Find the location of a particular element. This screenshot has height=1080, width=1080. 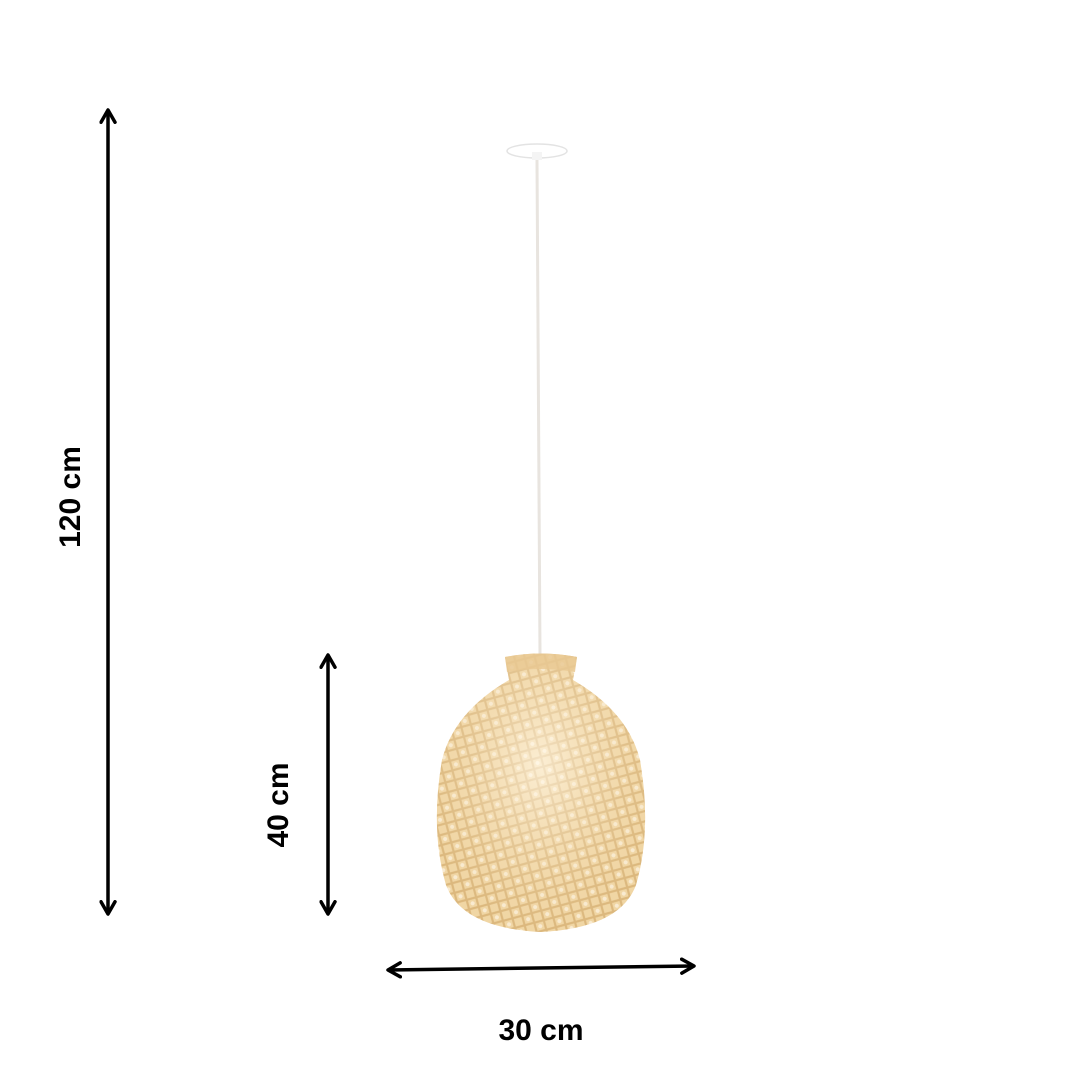

shade-height-dimension: 40 cm is located at coordinates (299, 784).